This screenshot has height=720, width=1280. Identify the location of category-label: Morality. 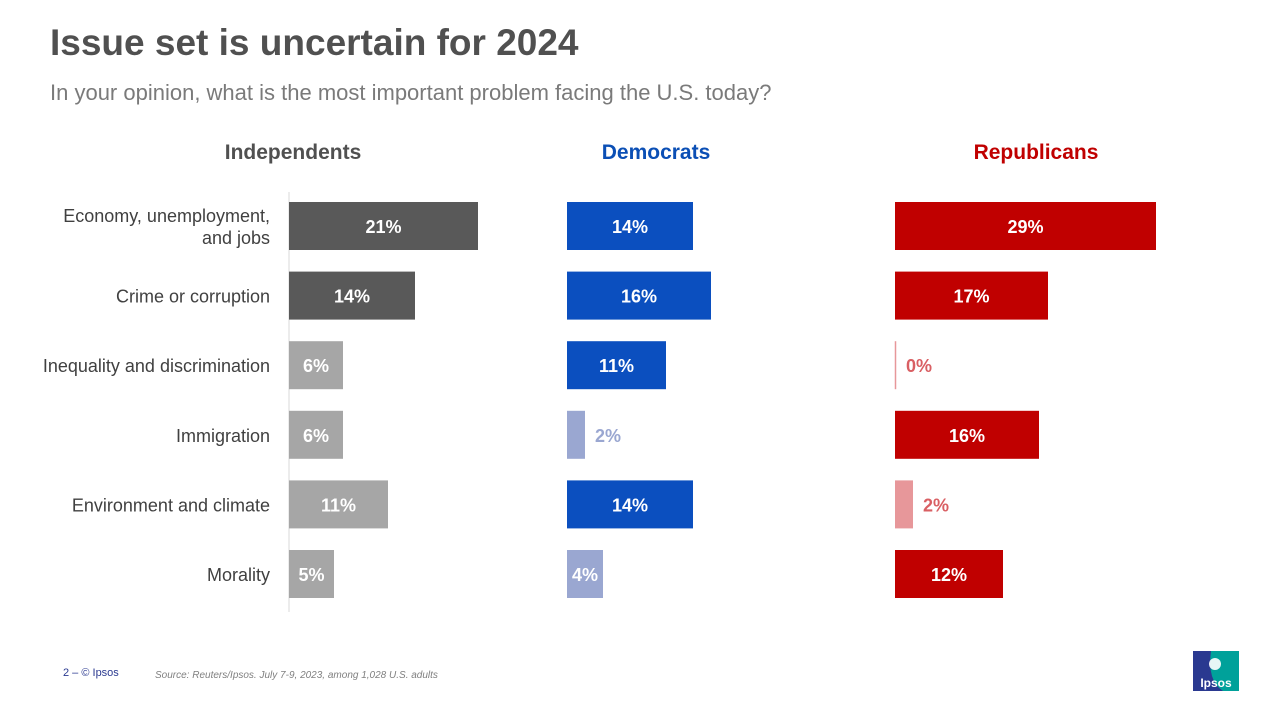
(238, 575).